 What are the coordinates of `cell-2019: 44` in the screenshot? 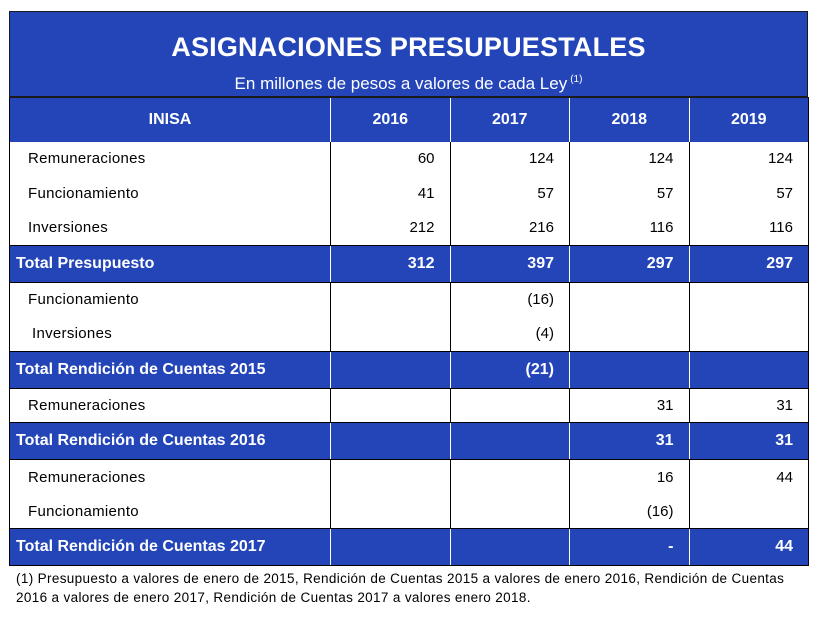 It's located at (748, 476).